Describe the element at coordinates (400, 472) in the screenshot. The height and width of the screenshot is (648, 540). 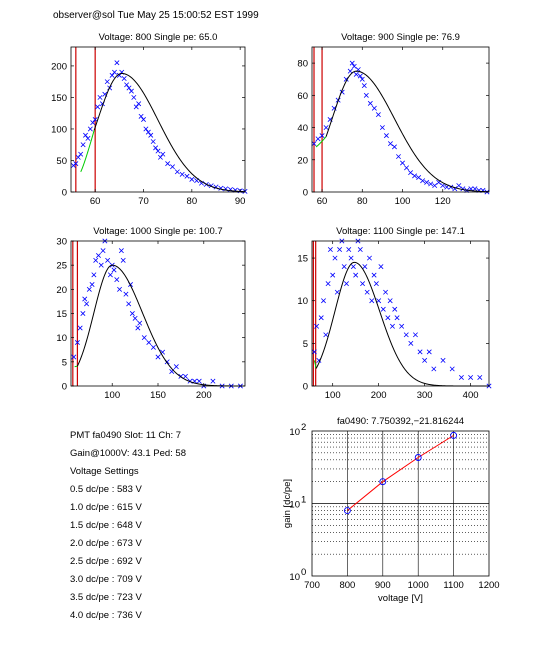
I see `gain-fit-line` at that location.